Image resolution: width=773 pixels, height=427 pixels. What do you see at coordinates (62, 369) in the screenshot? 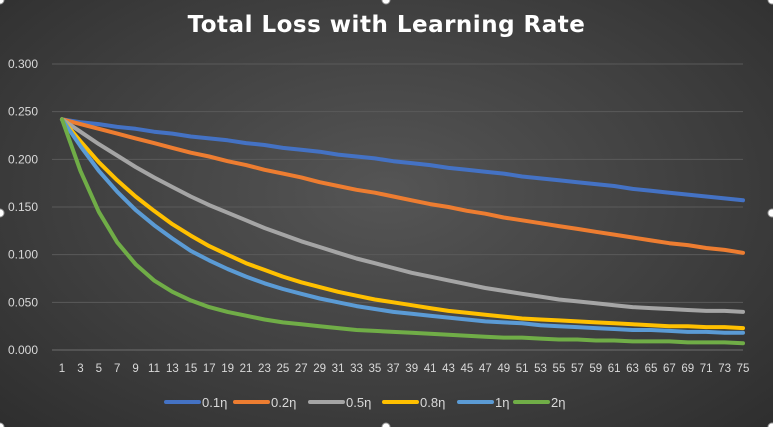
I see `x-tick-label: 1` at bounding box center [62, 369].